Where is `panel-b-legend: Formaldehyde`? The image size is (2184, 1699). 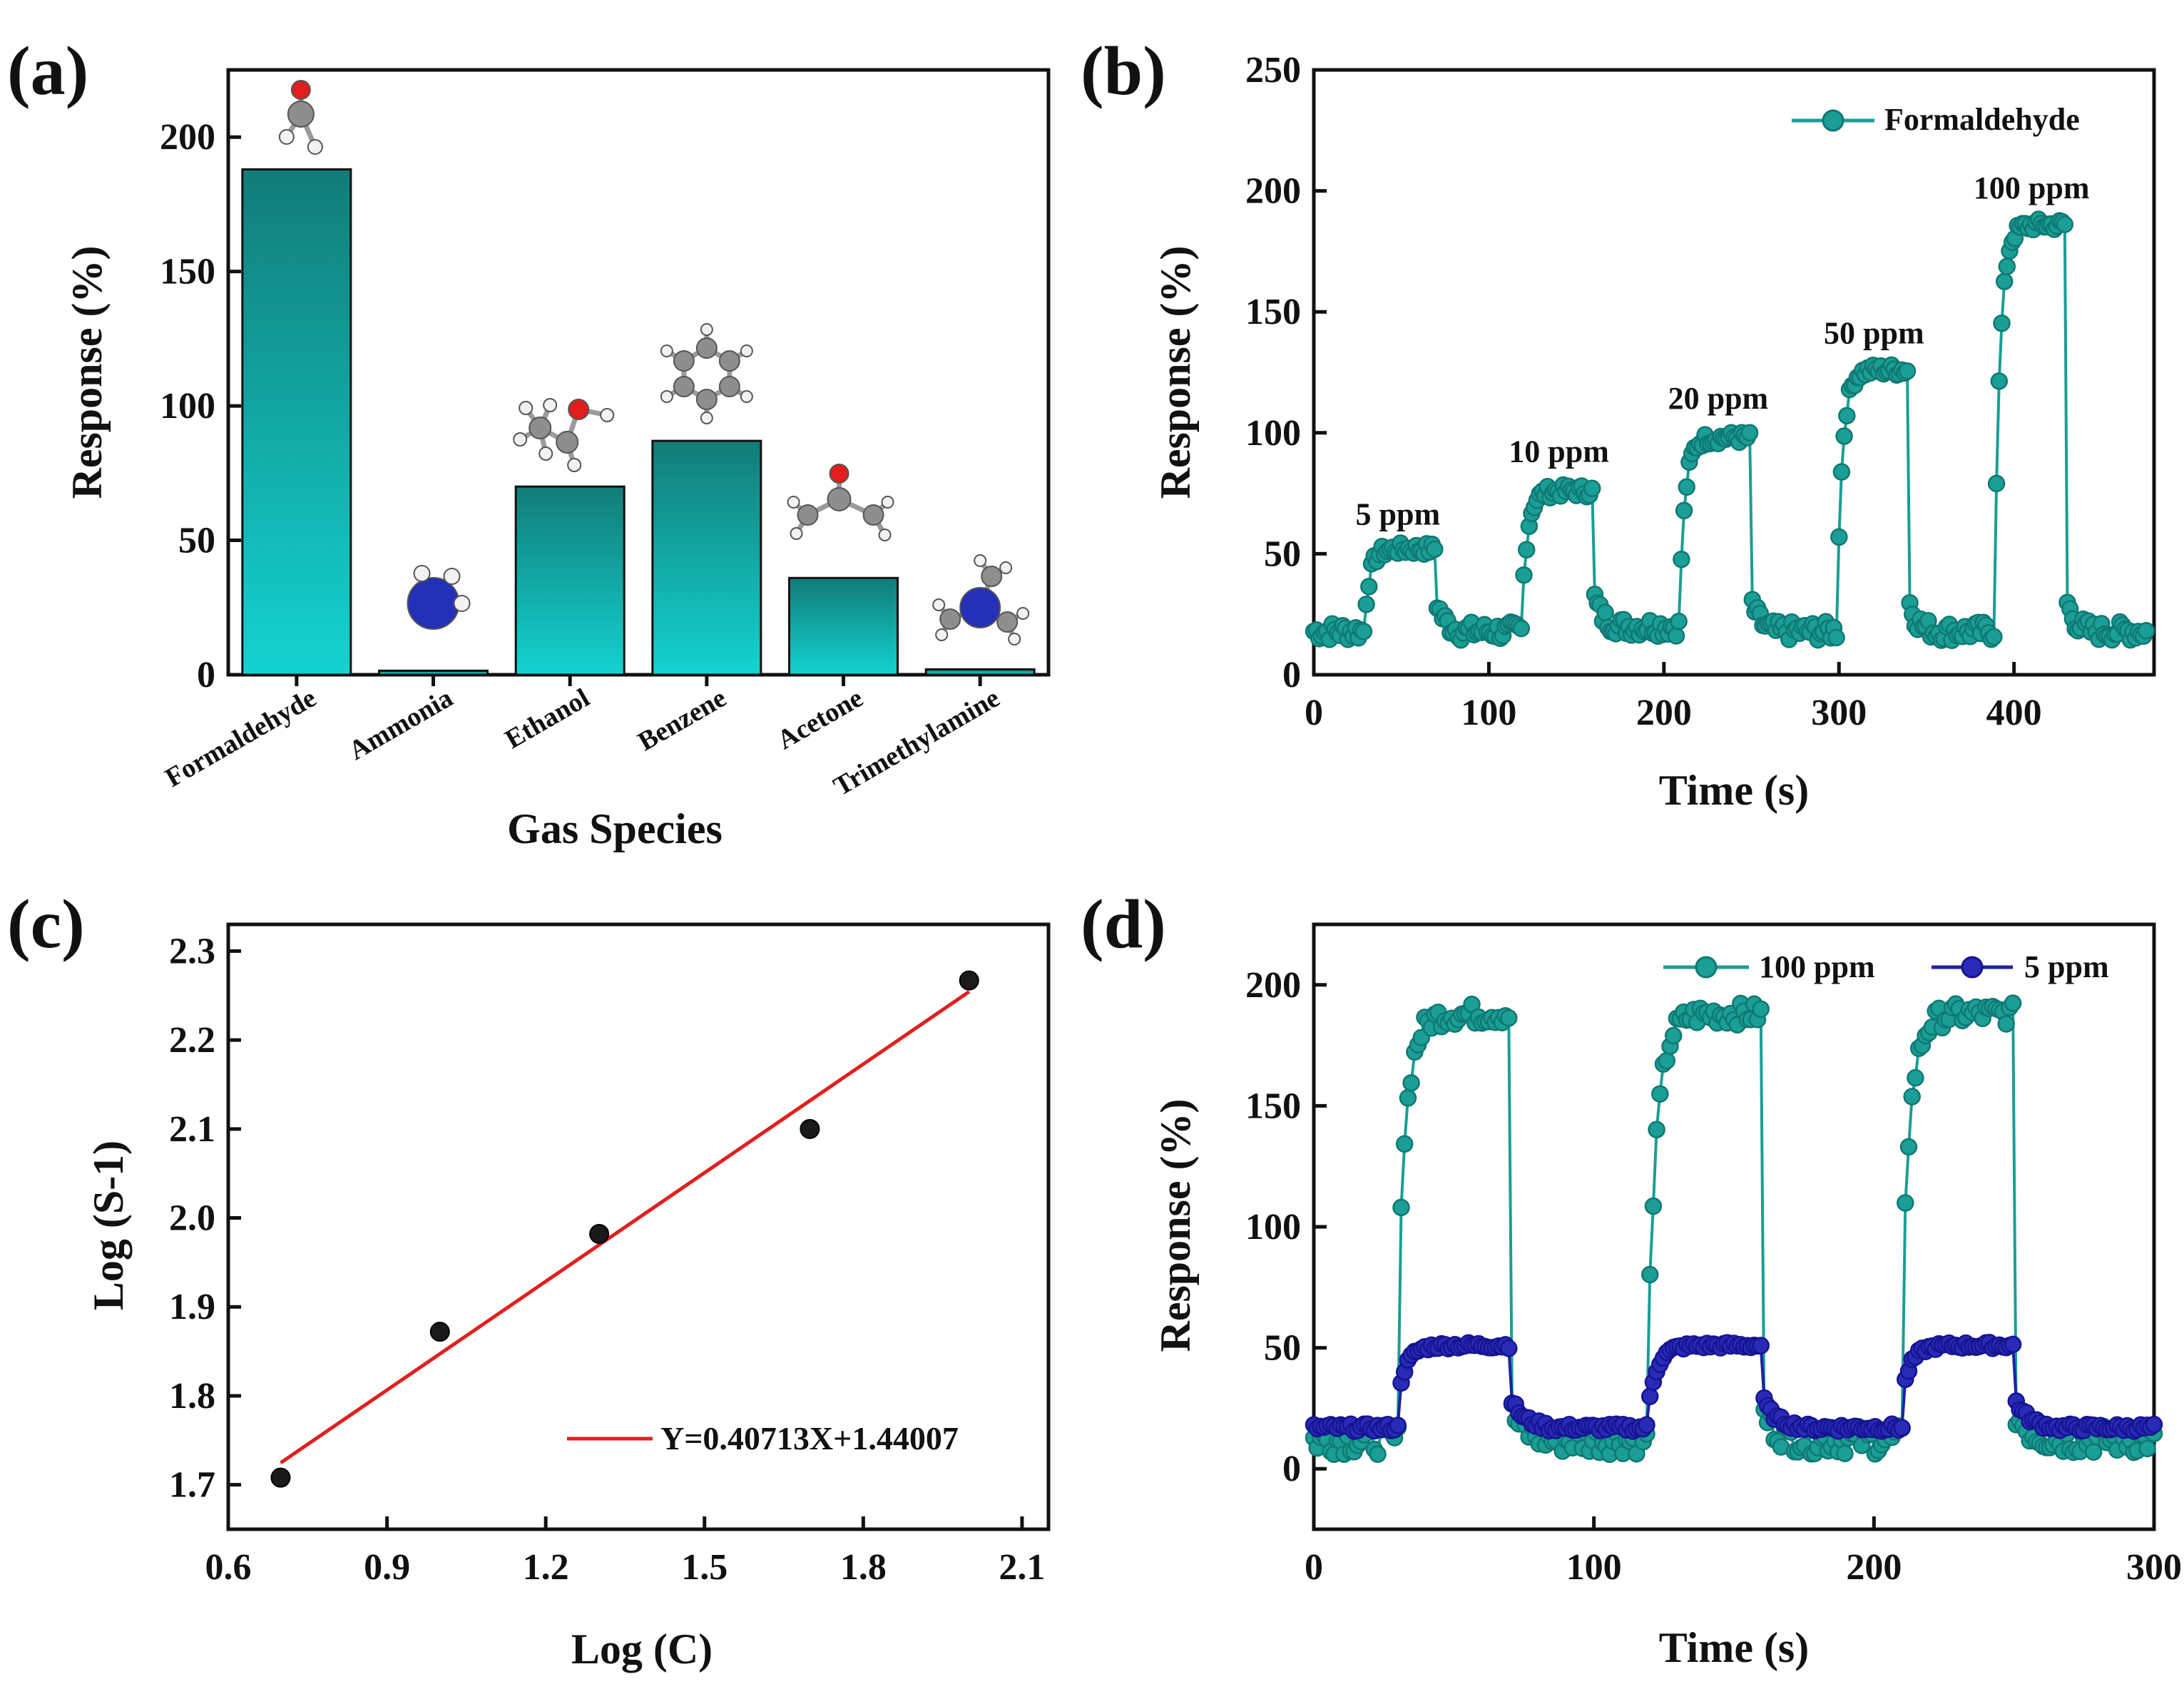 panel-b-legend: Formaldehyde is located at coordinates (1936, 119).